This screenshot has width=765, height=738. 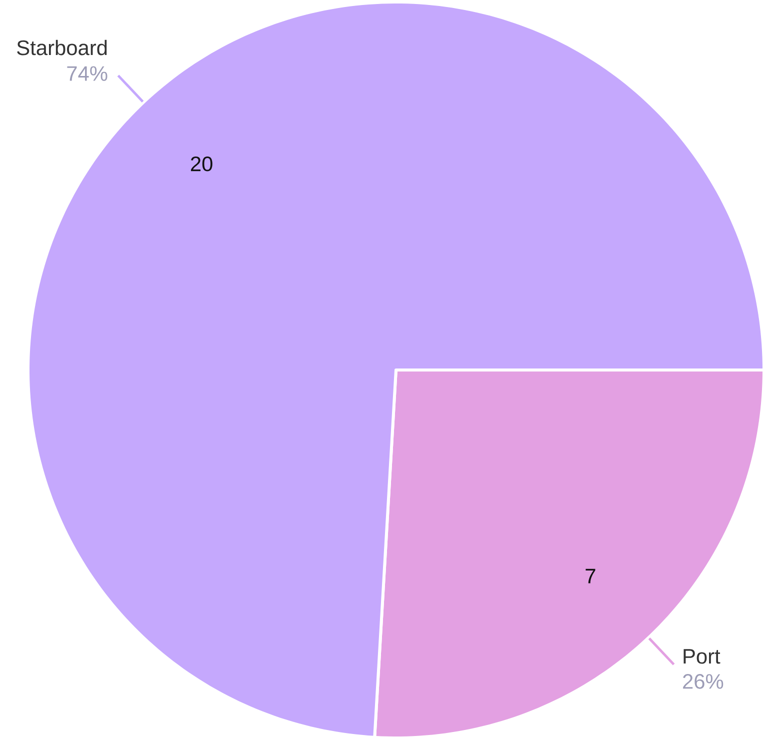 I want to click on data-label: 20, so click(x=201, y=164).